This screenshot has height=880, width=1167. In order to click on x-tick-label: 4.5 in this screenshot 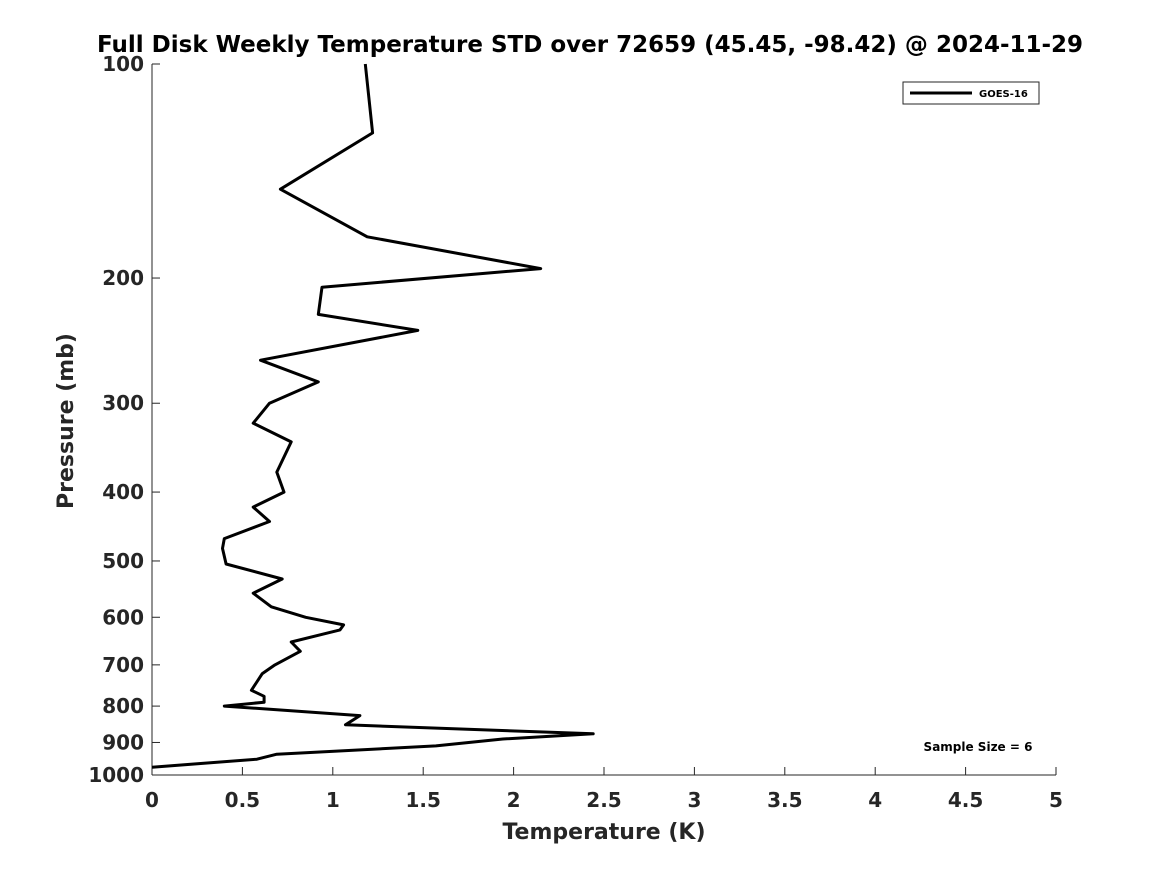, I will do `click(965, 800)`.